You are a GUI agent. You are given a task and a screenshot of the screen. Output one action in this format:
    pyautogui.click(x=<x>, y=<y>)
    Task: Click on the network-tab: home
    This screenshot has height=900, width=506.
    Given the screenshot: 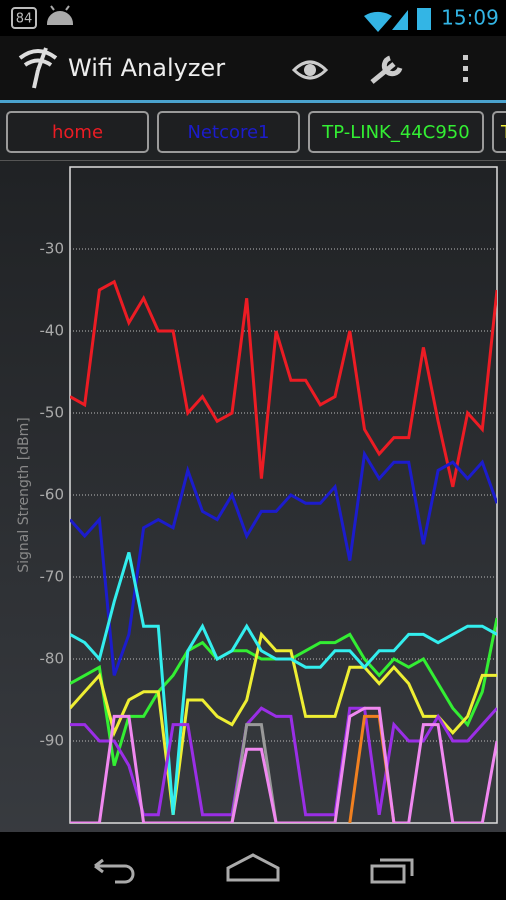 What is the action you would take?
    pyautogui.click(x=77, y=132)
    